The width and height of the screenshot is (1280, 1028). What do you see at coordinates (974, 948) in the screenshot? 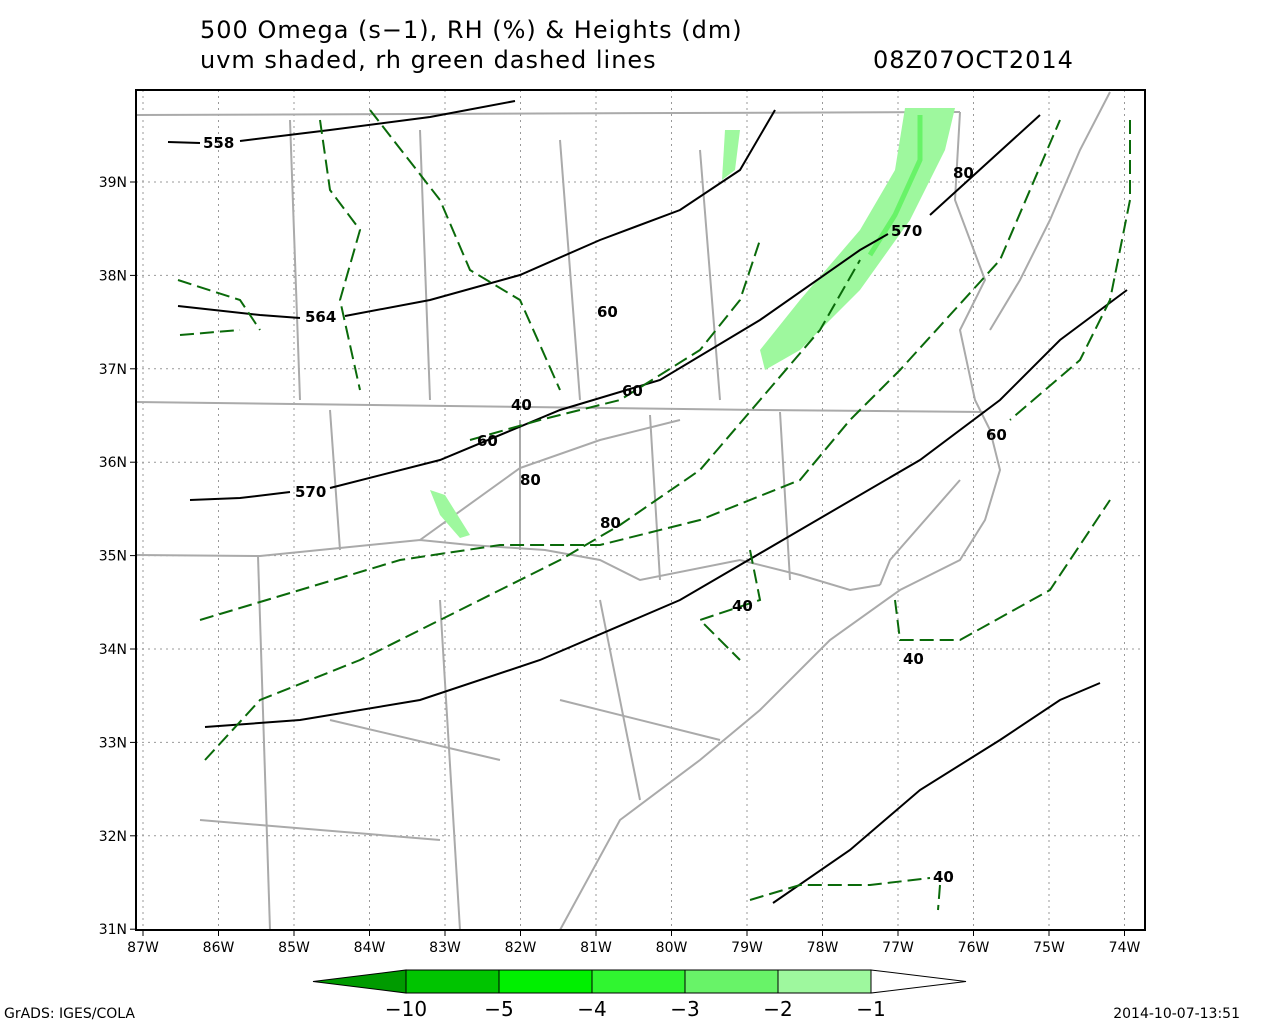
I see `lon-label: 76W` at bounding box center [974, 948].